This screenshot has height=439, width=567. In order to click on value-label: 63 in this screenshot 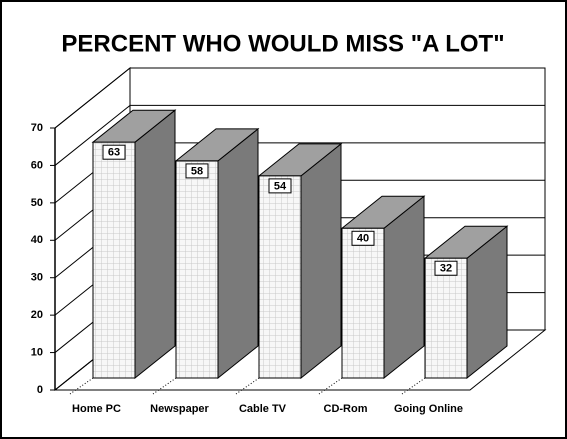, I will do `click(114, 153)`.